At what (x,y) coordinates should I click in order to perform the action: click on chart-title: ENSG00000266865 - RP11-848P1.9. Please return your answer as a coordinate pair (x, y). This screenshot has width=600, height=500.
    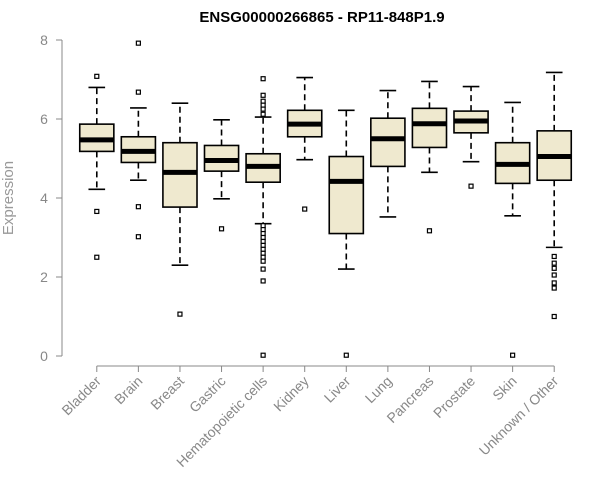
    Looking at the image, I should click on (321, 17).